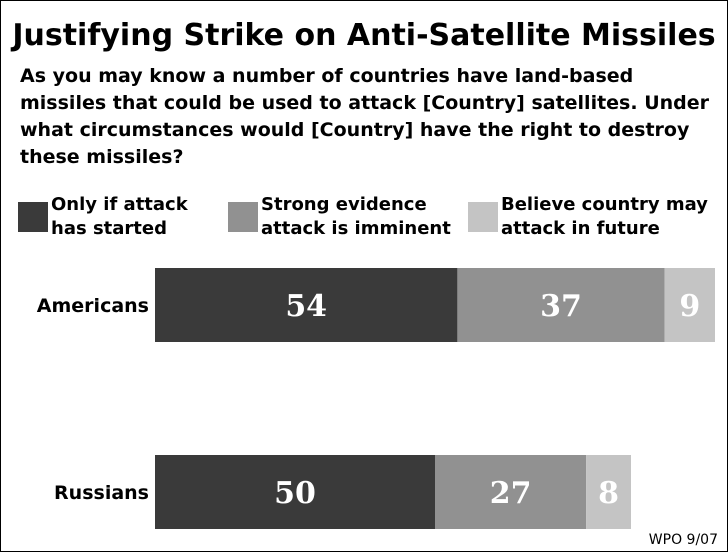 The height and width of the screenshot is (552, 728). I want to click on legend-label-line1: Strong evidence, so click(344, 204).